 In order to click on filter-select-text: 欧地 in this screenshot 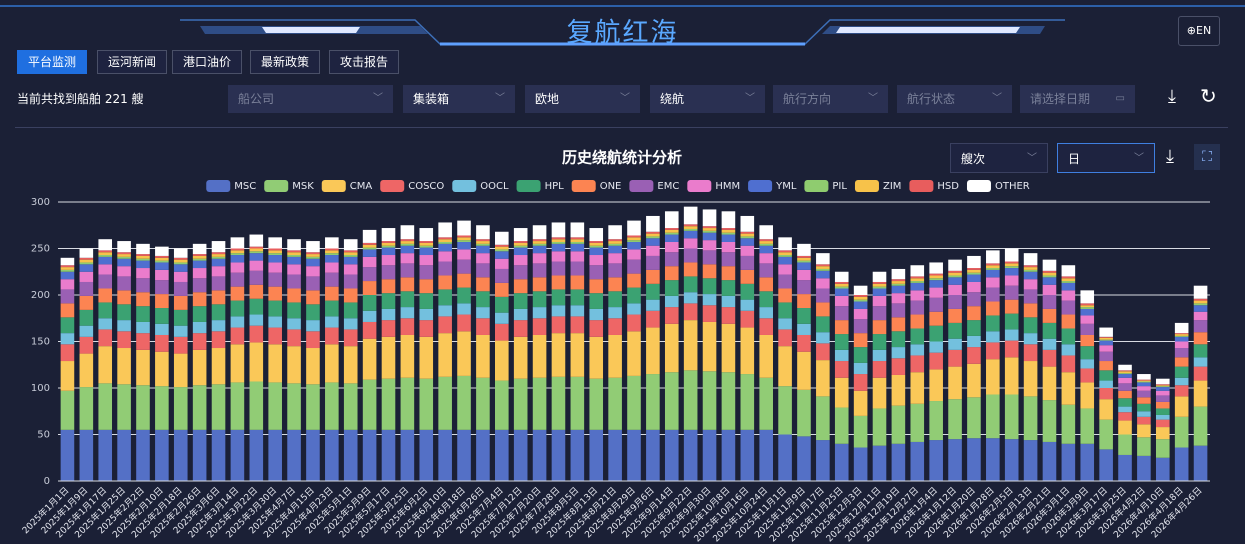, I will do `click(547, 99)`.